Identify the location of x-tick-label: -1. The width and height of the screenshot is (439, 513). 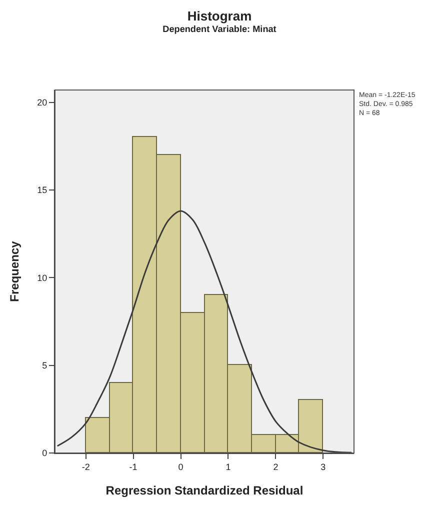
(133, 467).